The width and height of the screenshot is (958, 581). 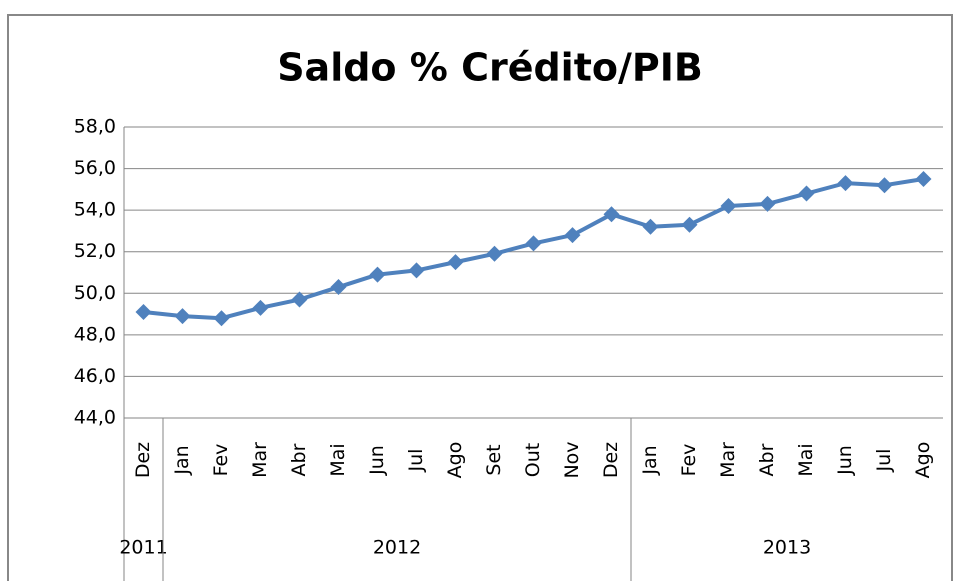 What do you see at coordinates (95, 210) in the screenshot?
I see `y-tick-label: 54,0` at bounding box center [95, 210].